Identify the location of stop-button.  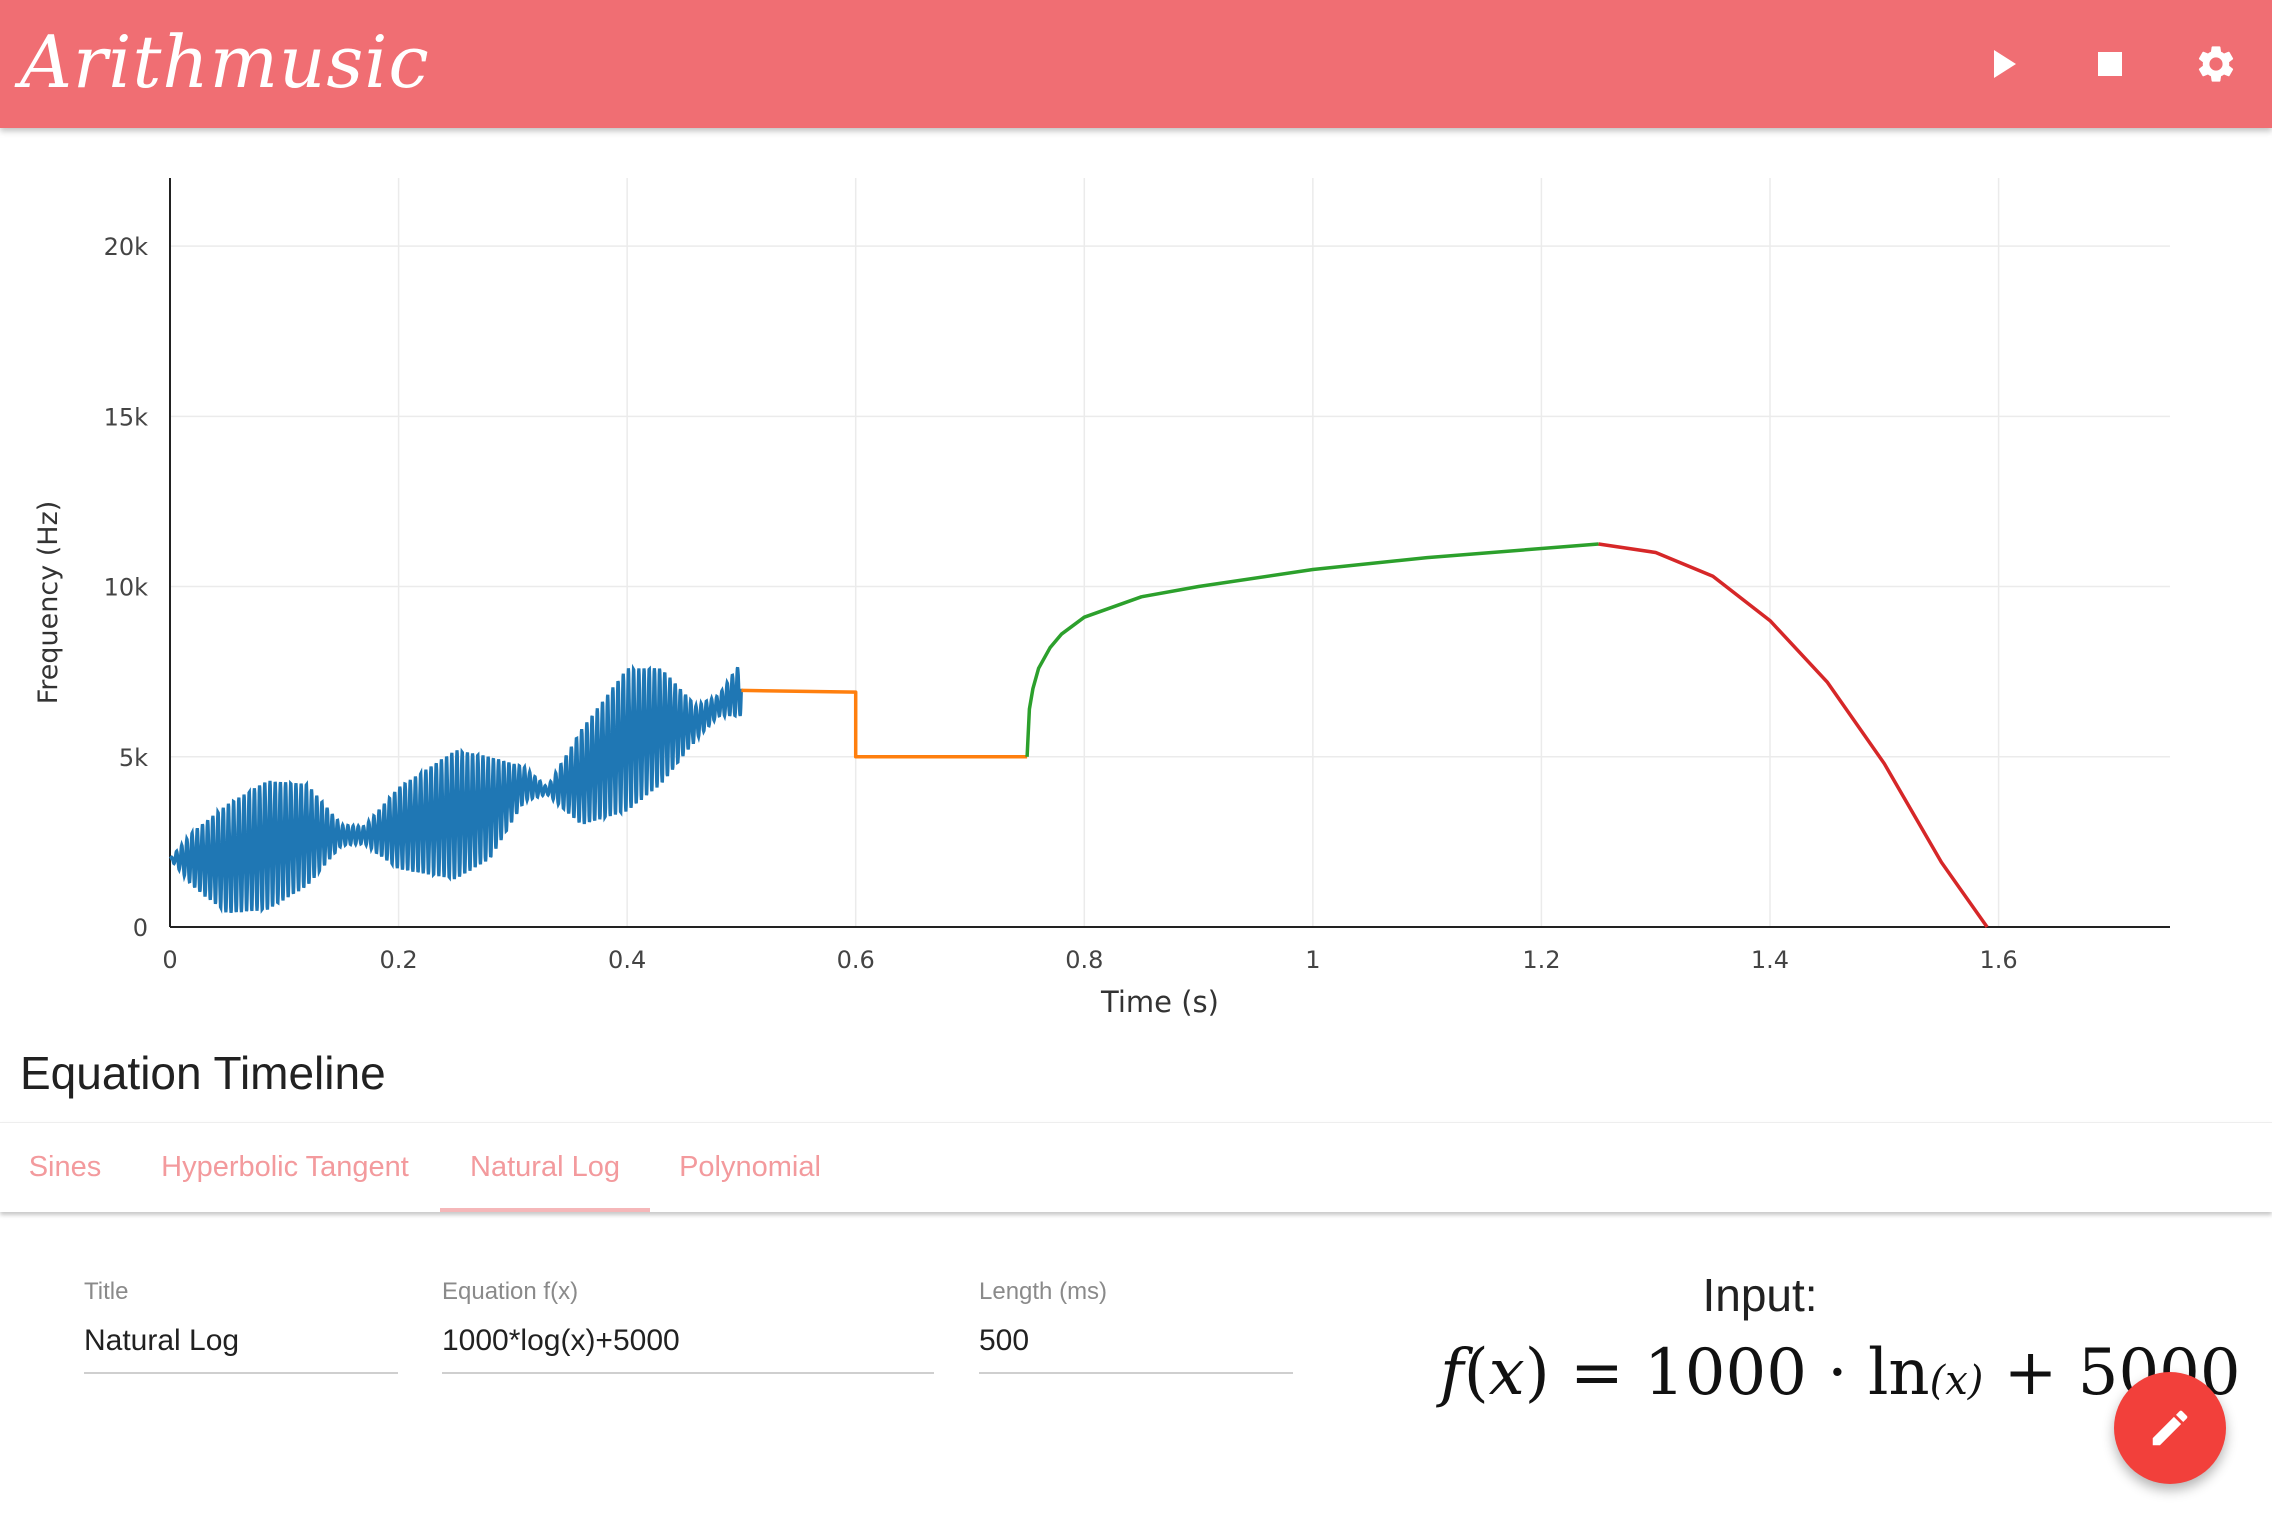
(2110, 64).